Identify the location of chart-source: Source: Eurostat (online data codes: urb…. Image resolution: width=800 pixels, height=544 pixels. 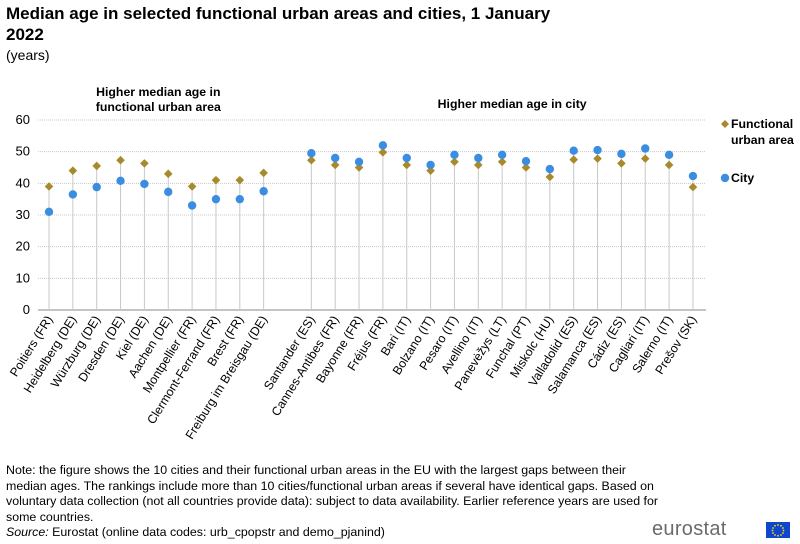
(195, 532).